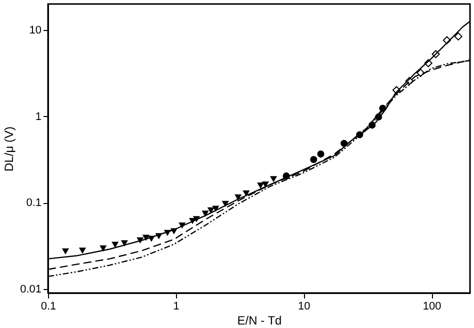  I want to click on y-tick-label: 1, so click(38, 116).